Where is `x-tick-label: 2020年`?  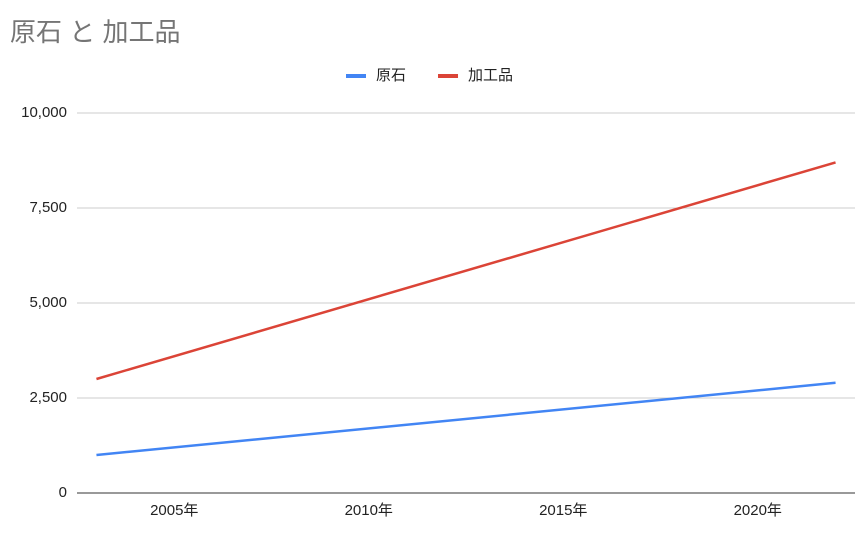 x-tick-label: 2020年 is located at coordinates (758, 510).